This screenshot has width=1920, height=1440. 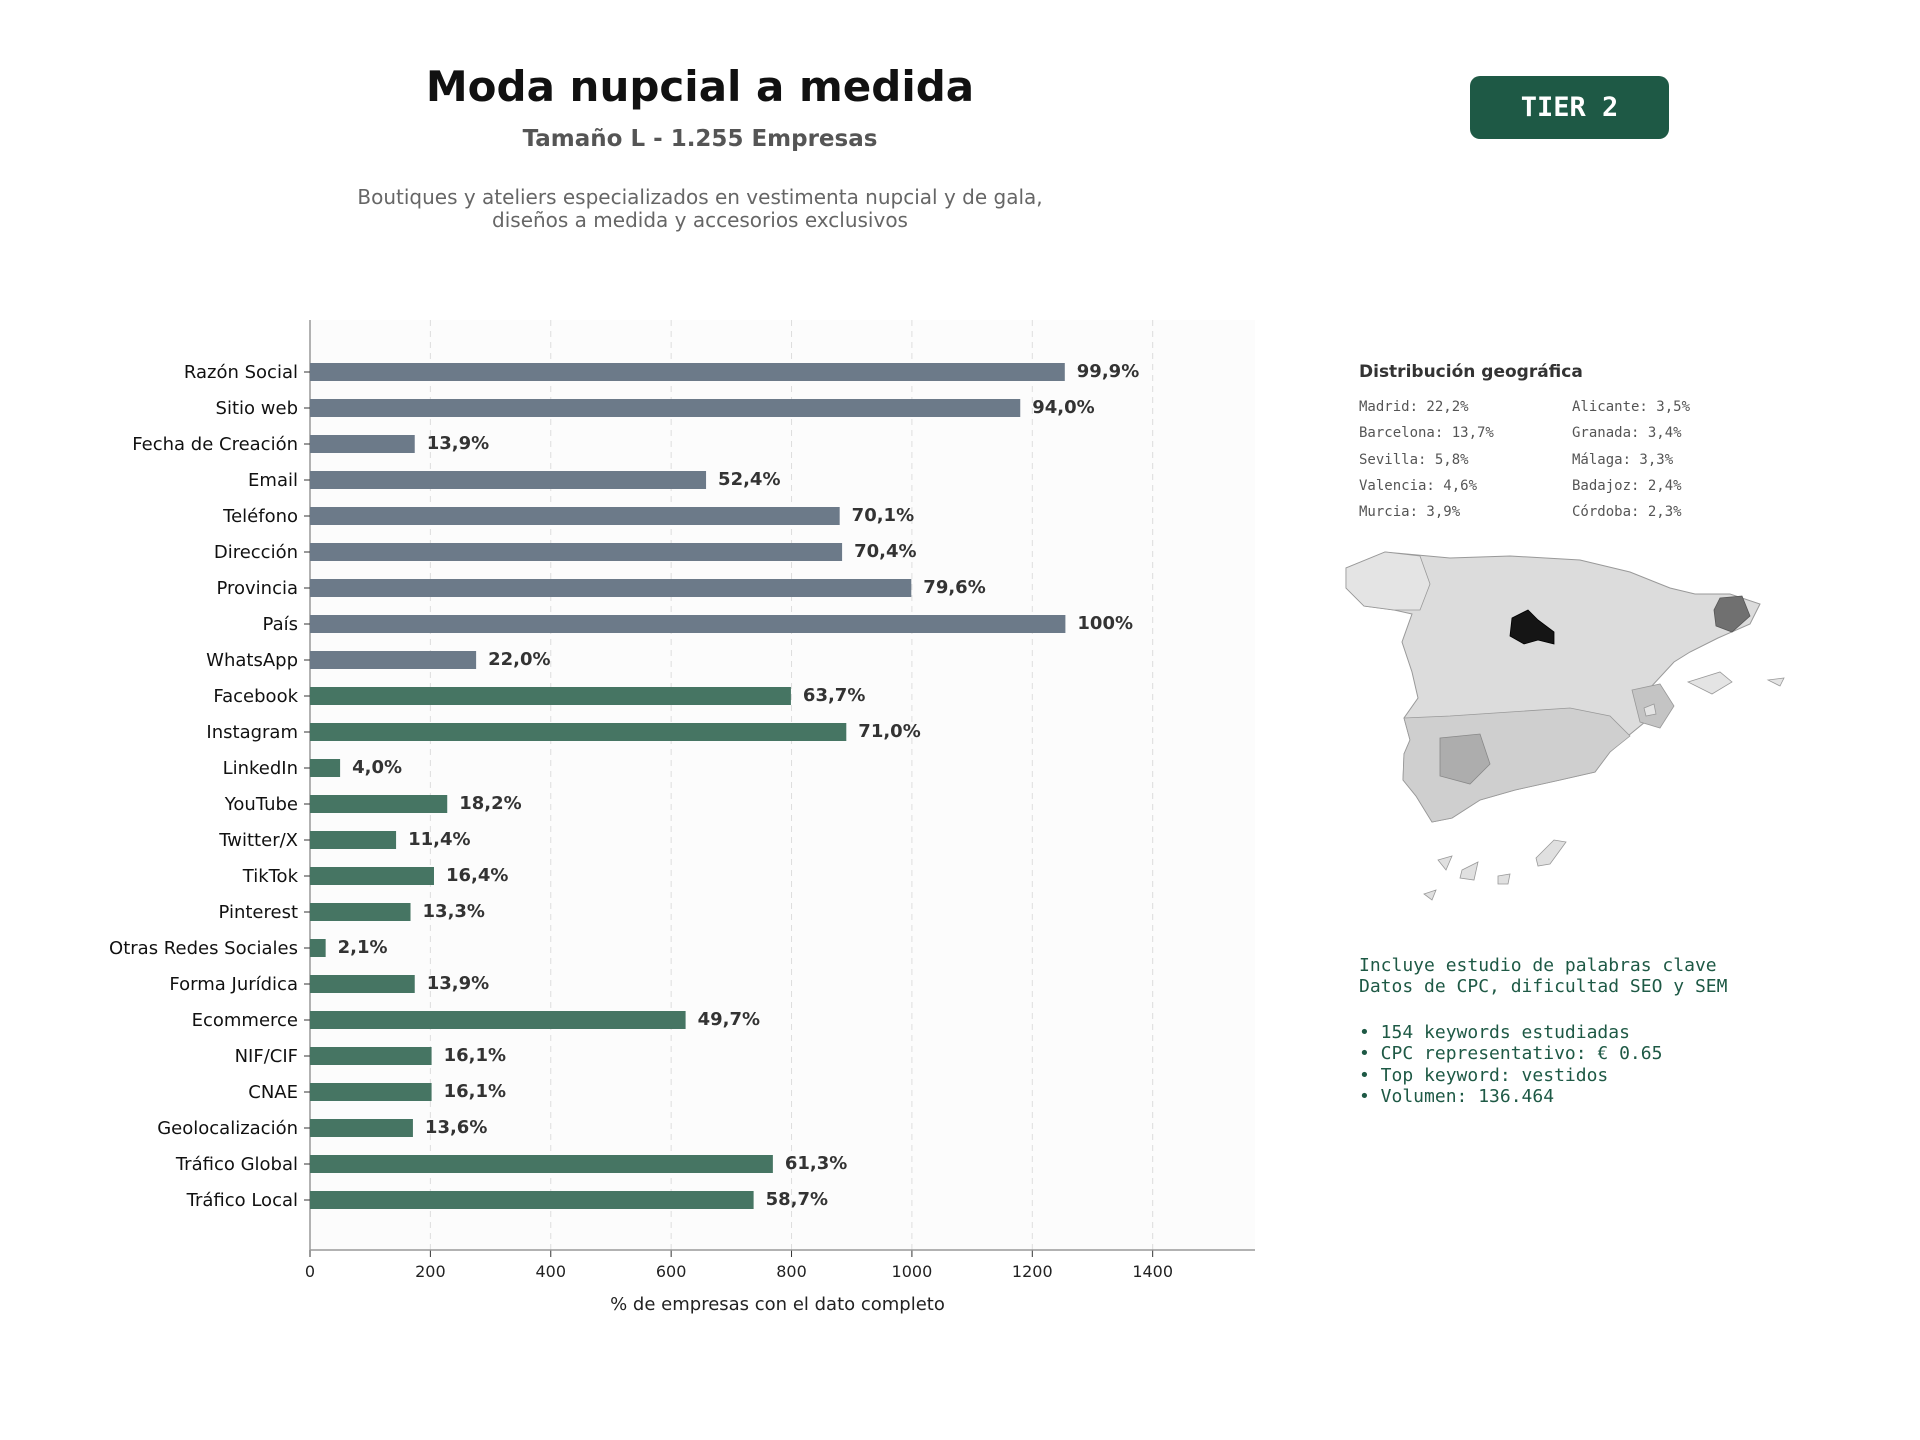 What do you see at coordinates (1471, 372) in the screenshot?
I see `geo-distribution-title: Distribución geográfica` at bounding box center [1471, 372].